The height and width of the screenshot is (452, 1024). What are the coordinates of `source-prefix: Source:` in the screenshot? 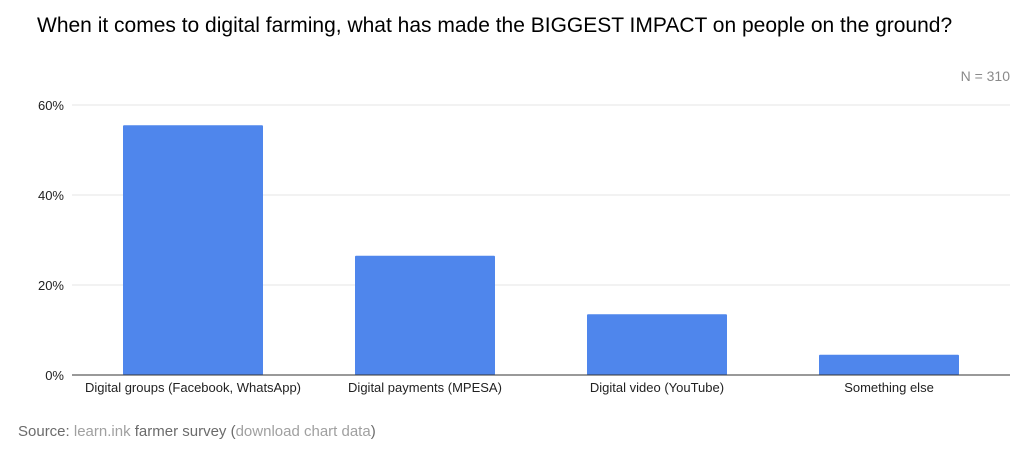 It's located at (46, 431).